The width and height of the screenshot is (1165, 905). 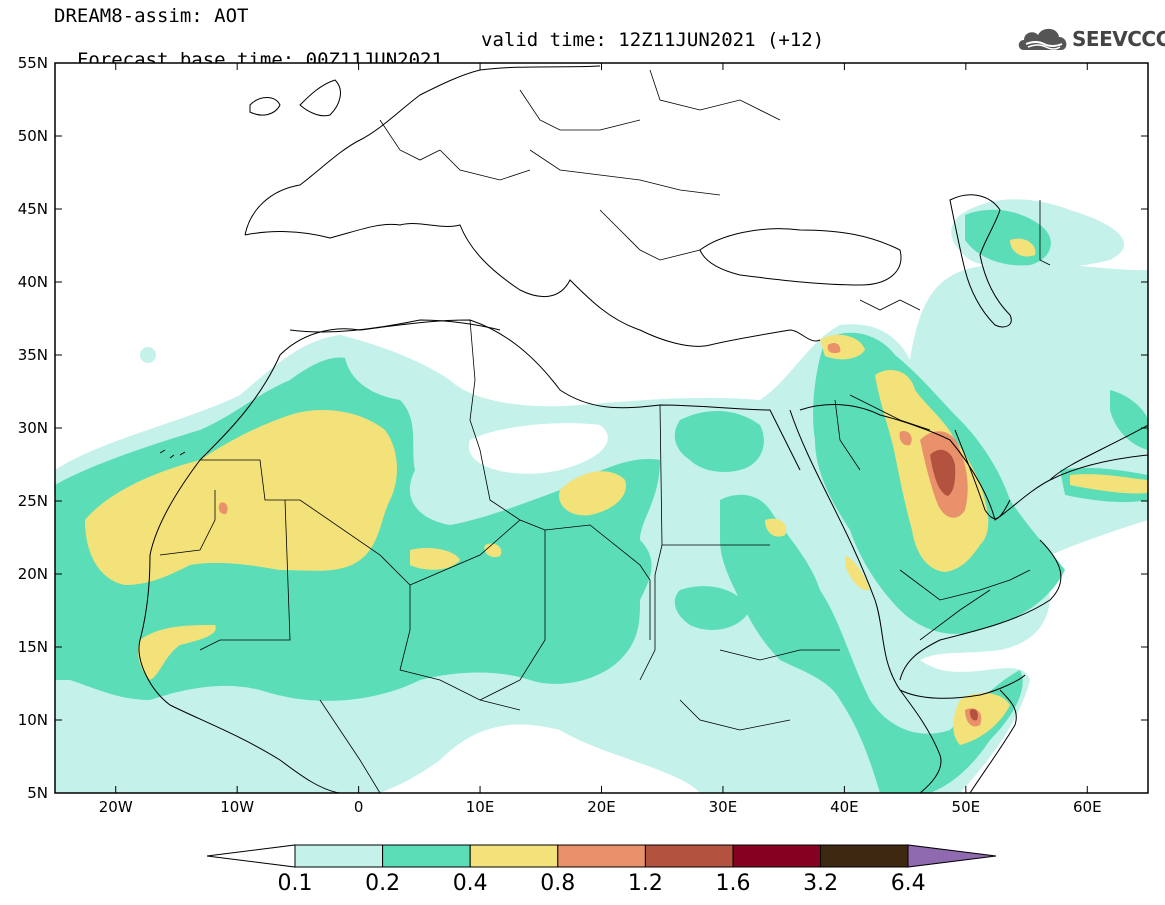 I want to click on lat-label: 25N, so click(x=33, y=501).